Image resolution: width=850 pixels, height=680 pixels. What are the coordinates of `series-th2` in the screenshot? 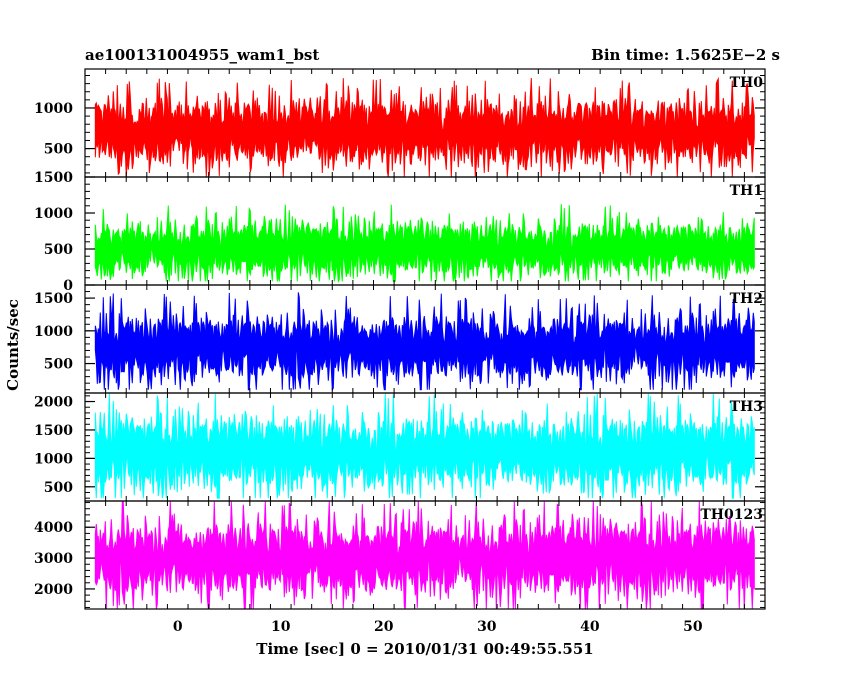 It's located at (424, 342).